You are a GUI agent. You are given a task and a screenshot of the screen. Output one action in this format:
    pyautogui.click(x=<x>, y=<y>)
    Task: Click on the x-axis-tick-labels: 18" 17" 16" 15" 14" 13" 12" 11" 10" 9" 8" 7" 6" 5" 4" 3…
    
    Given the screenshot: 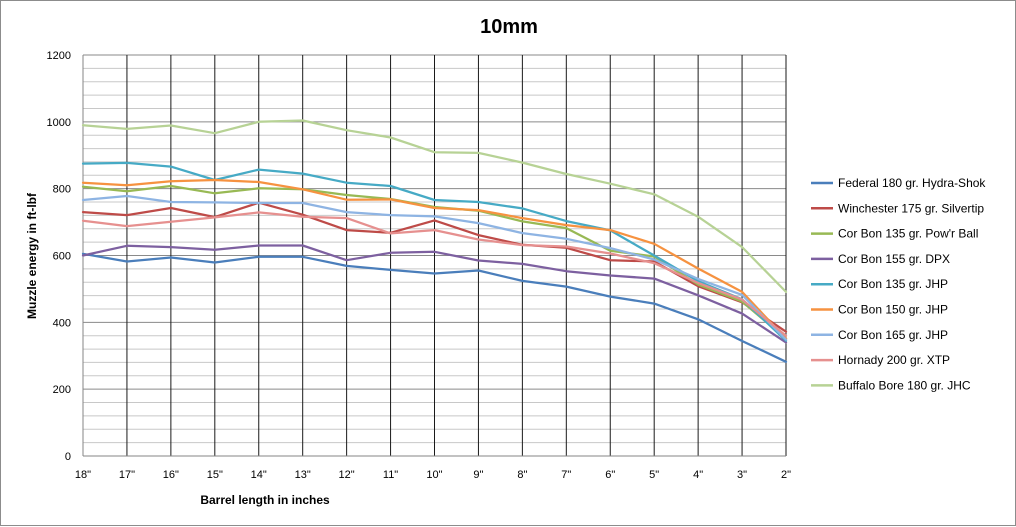 What is the action you would take?
    pyautogui.click(x=433, y=475)
    